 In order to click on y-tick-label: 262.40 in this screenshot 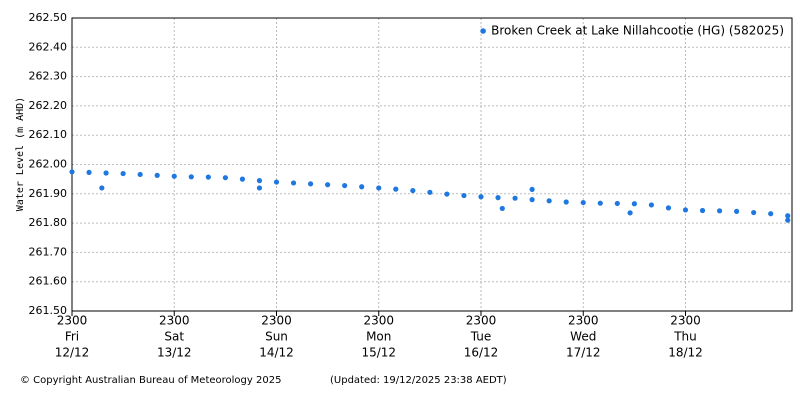, I will do `click(48, 46)`.